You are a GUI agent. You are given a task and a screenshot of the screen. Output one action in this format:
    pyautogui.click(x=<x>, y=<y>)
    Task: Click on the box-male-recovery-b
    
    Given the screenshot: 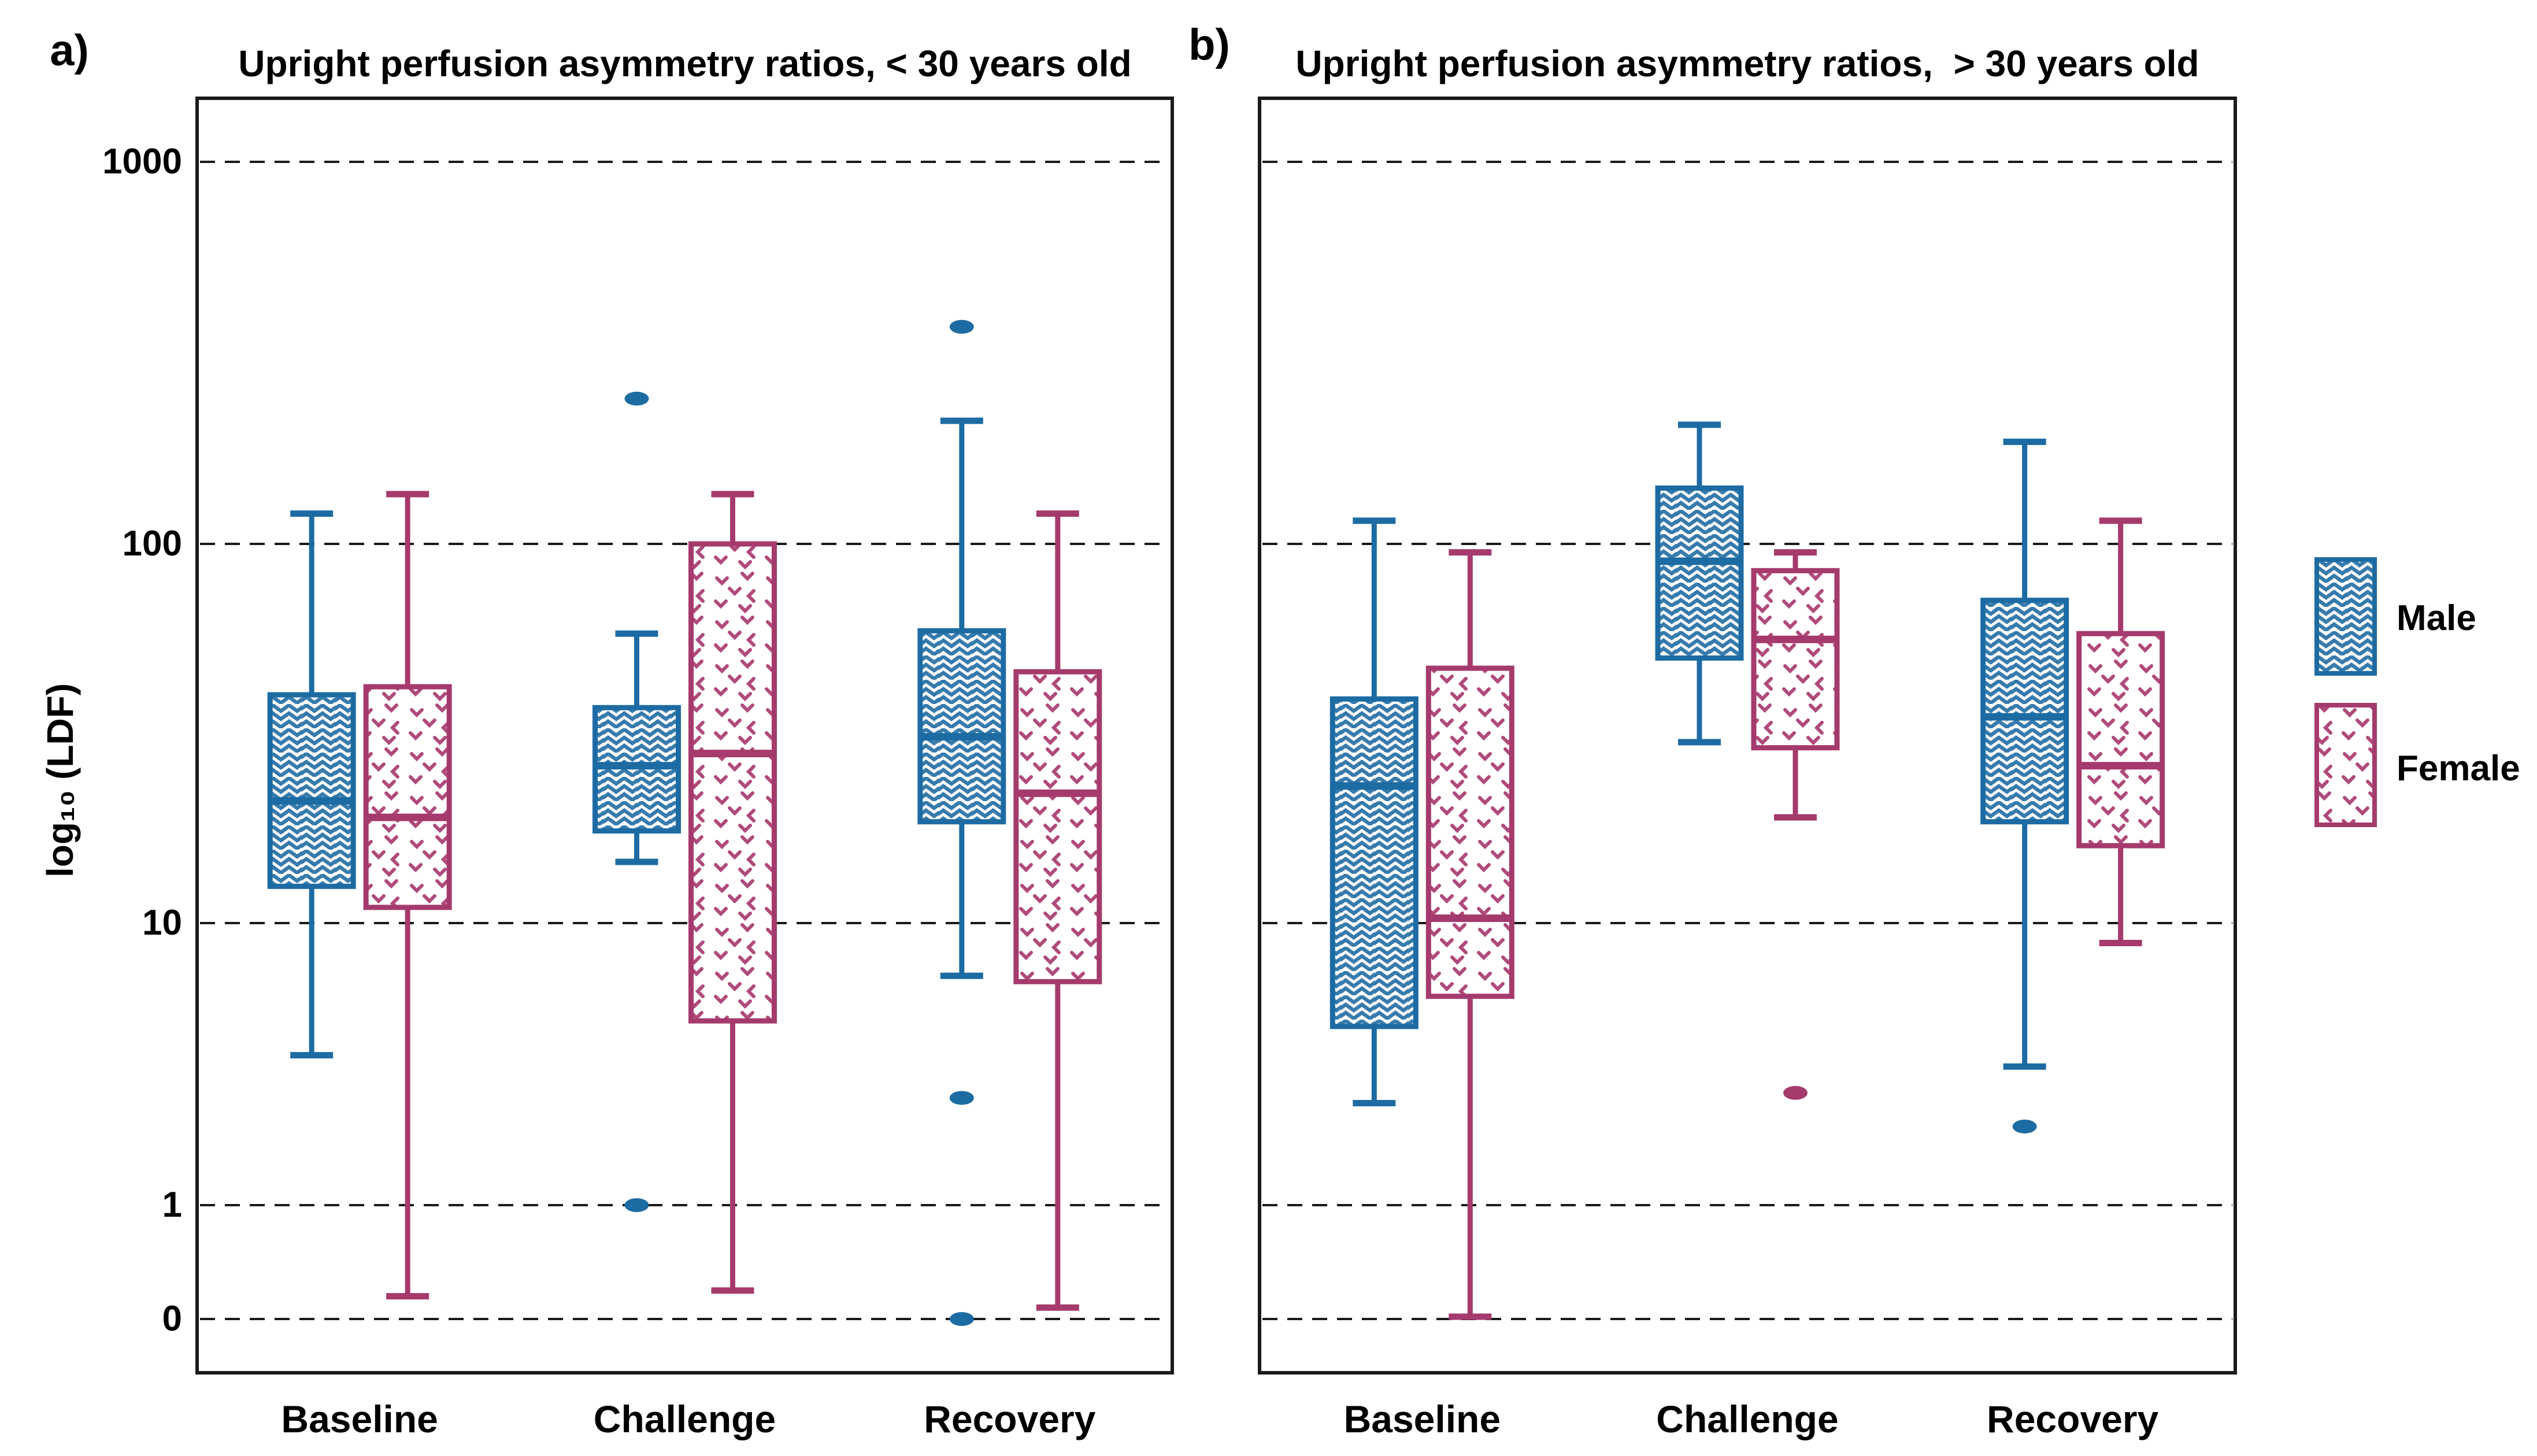 What is the action you would take?
    pyautogui.click(x=2024, y=711)
    